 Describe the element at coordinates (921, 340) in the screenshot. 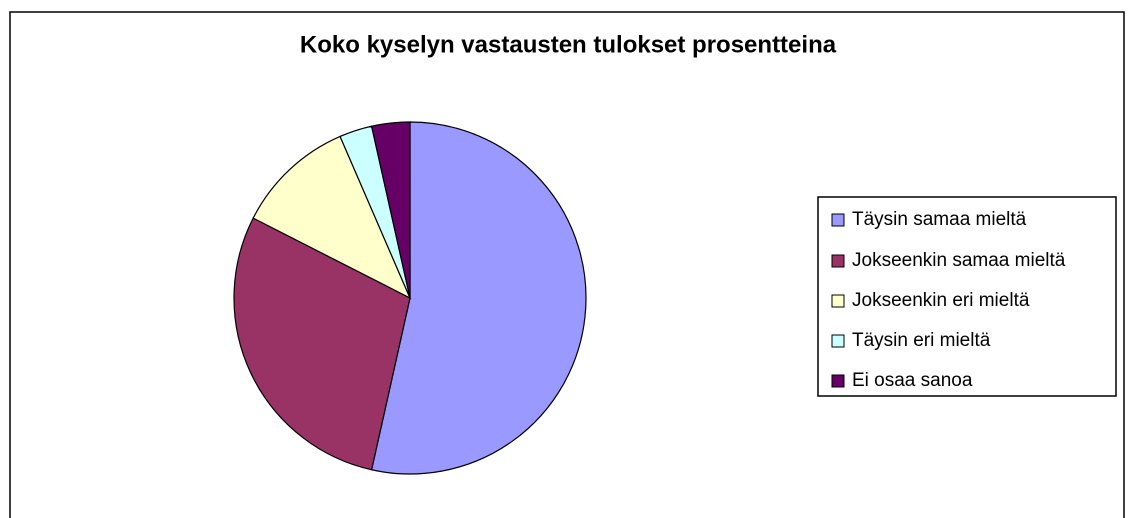

I see `legend-label: Täysin eri mieltä` at that location.